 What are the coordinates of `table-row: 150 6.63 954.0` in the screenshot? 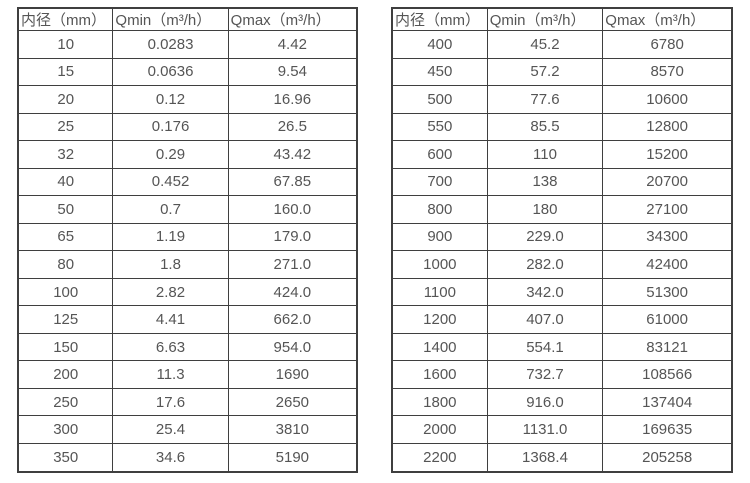 It's located at (187, 347).